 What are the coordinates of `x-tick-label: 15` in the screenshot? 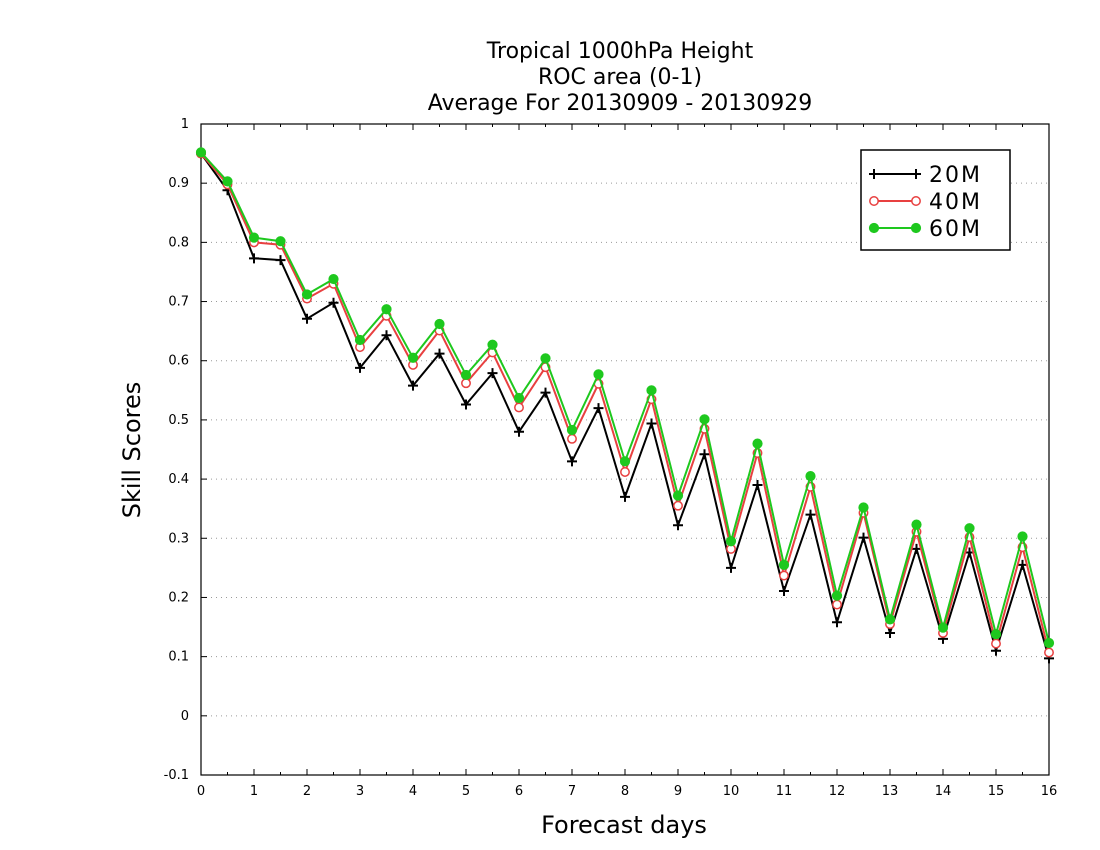 It's located at (996, 791).